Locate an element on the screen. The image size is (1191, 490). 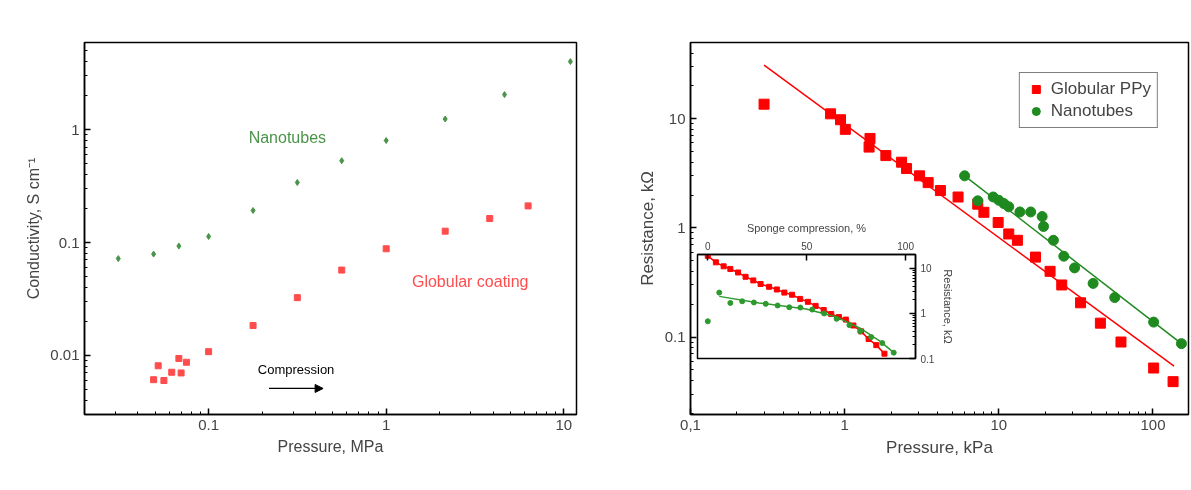
x-axis-title: Pressure, MPa is located at coordinates (330, 446).